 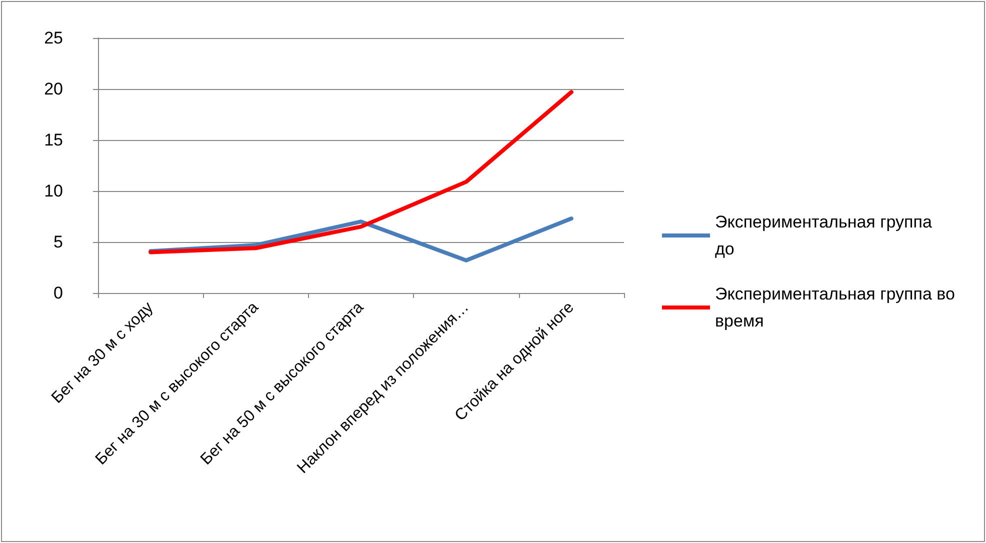 I want to click on y-tick-label: 15, so click(x=53, y=140).